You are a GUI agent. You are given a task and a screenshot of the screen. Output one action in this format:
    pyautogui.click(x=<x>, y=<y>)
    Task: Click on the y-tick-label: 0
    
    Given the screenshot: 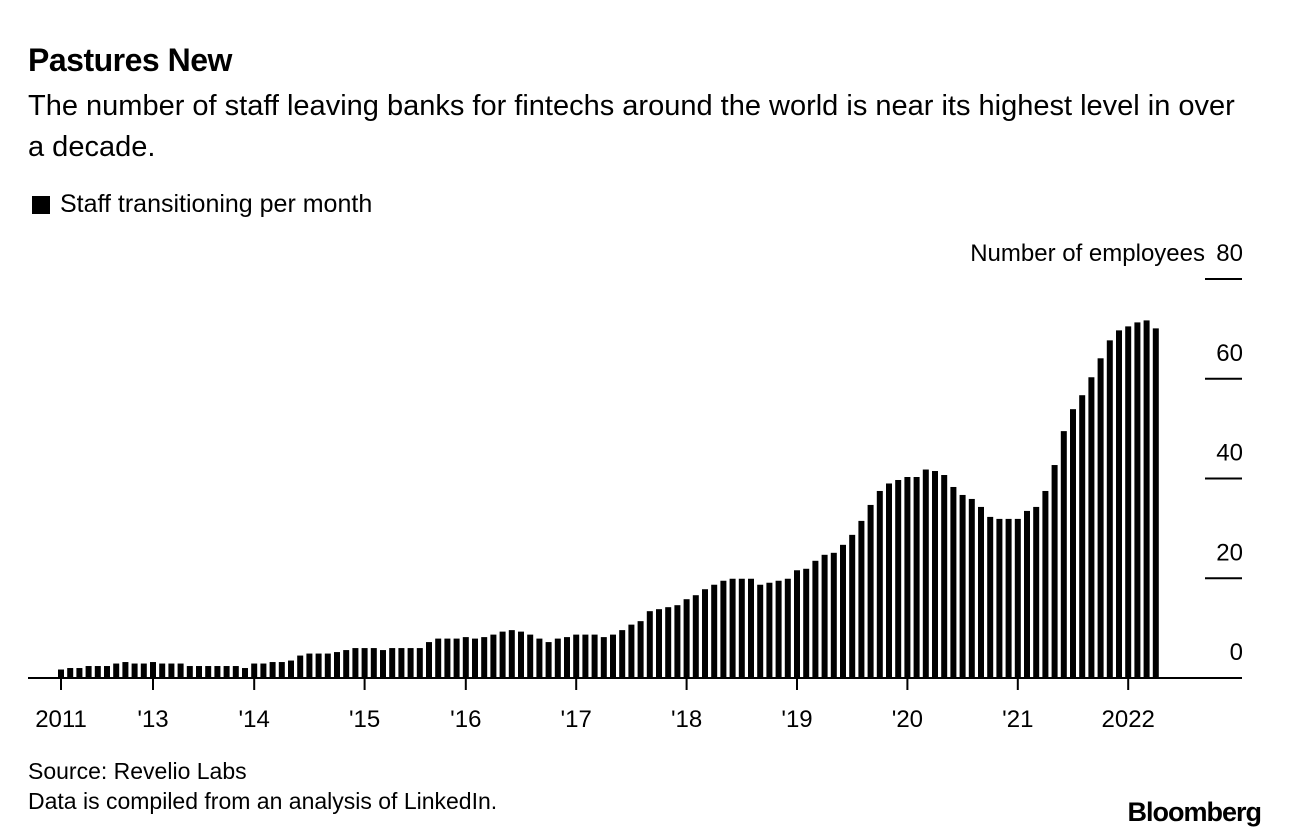 What is the action you would take?
    pyautogui.click(x=1236, y=652)
    